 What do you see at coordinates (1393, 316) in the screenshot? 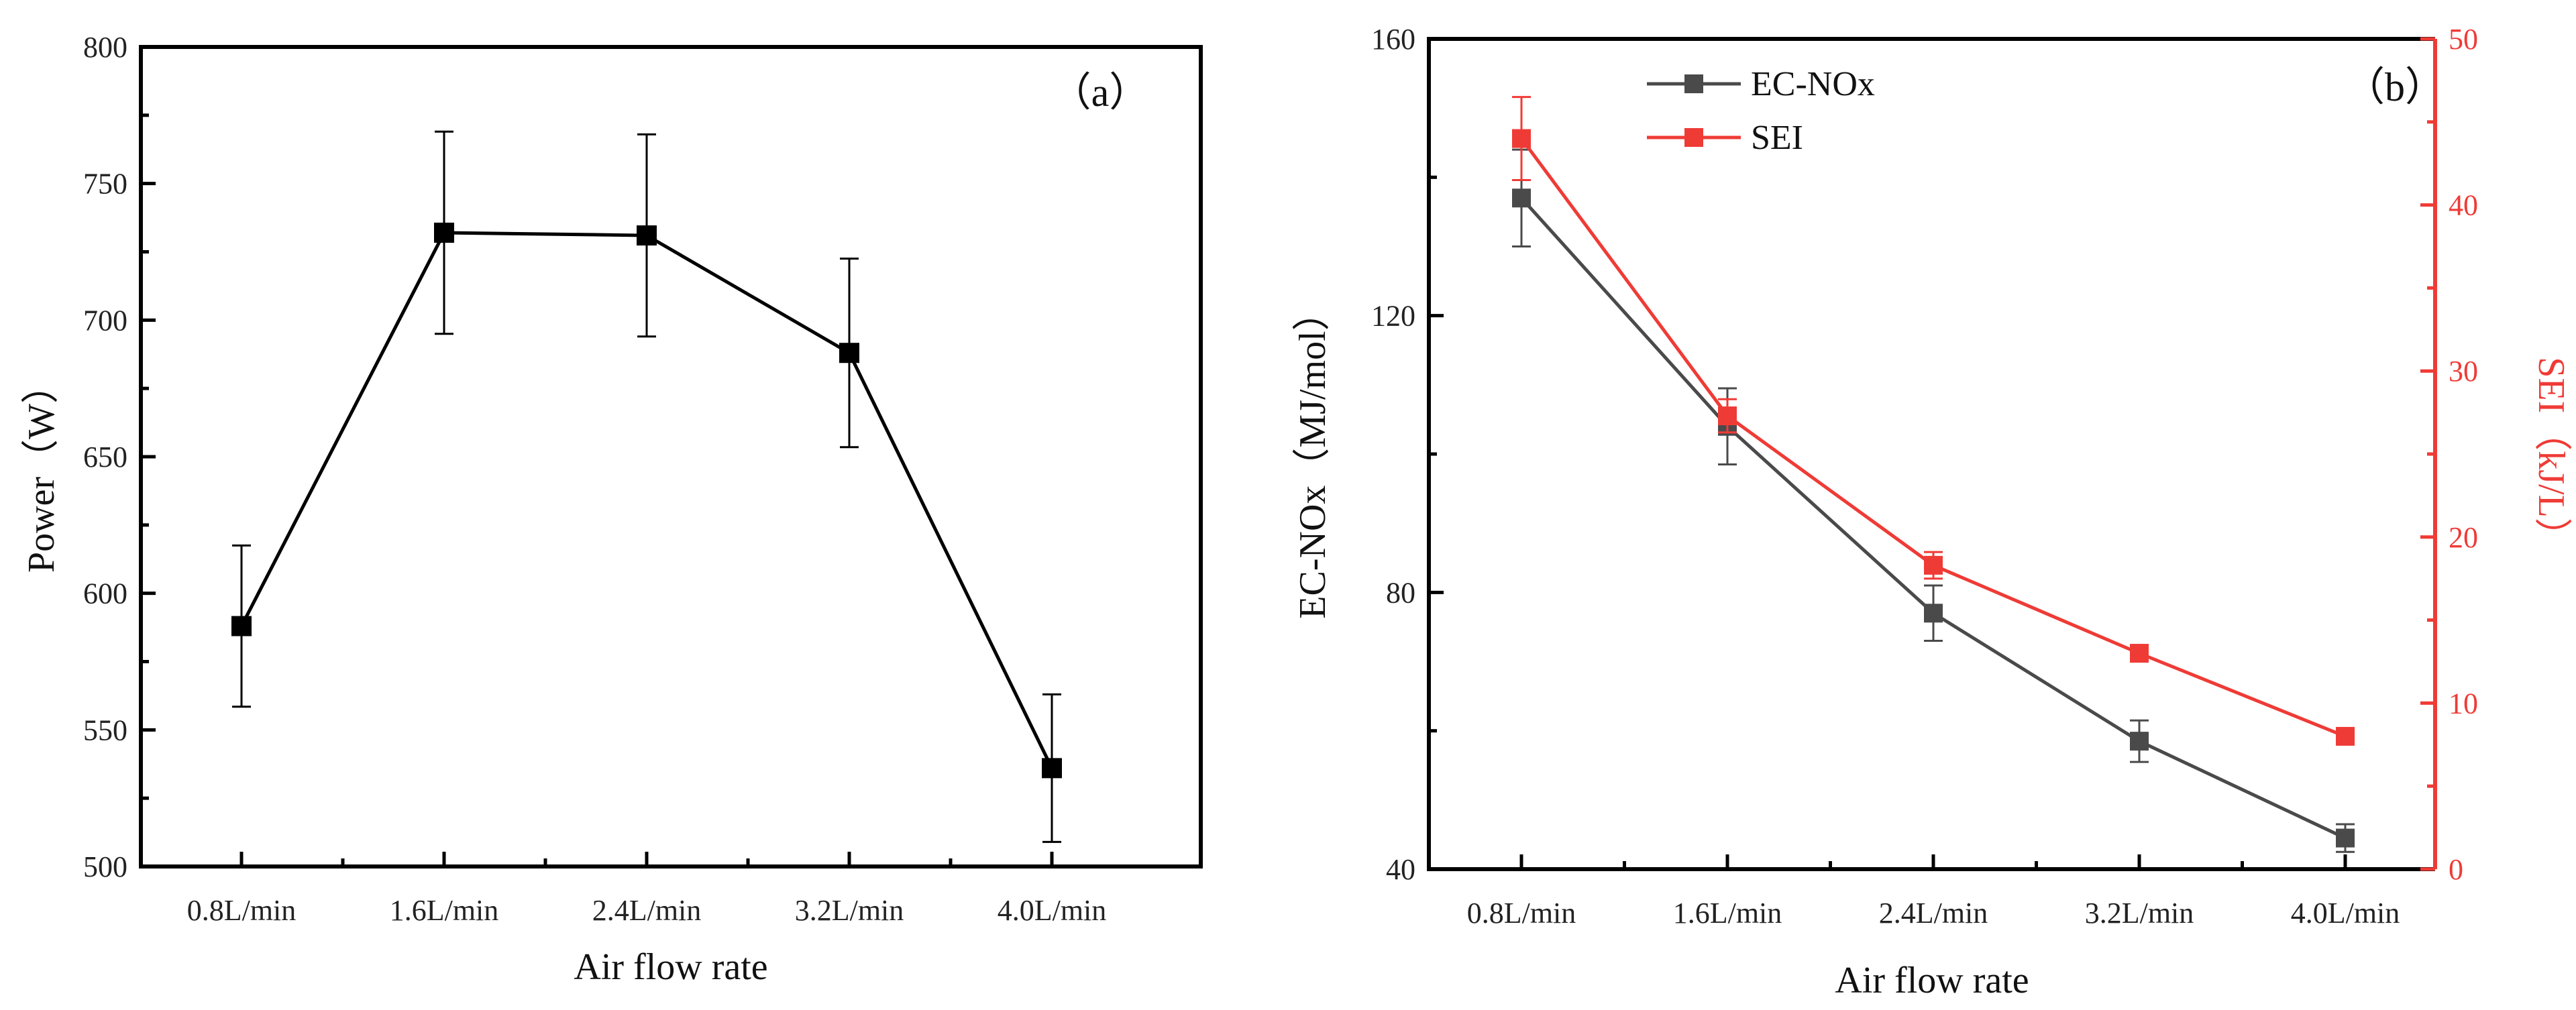
I see `y-tick-label: 120` at bounding box center [1393, 316].